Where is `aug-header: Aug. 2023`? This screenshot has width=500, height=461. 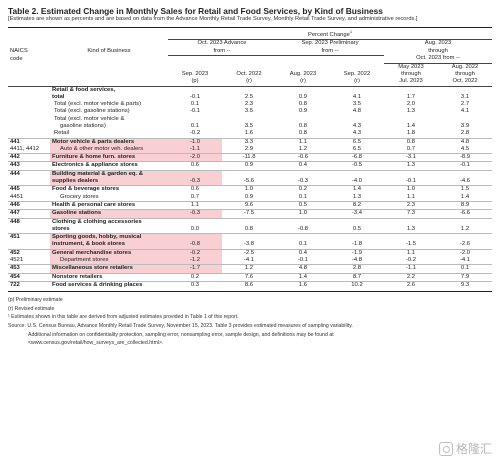 aug-header: Aug. 2023 is located at coordinates (438, 43).